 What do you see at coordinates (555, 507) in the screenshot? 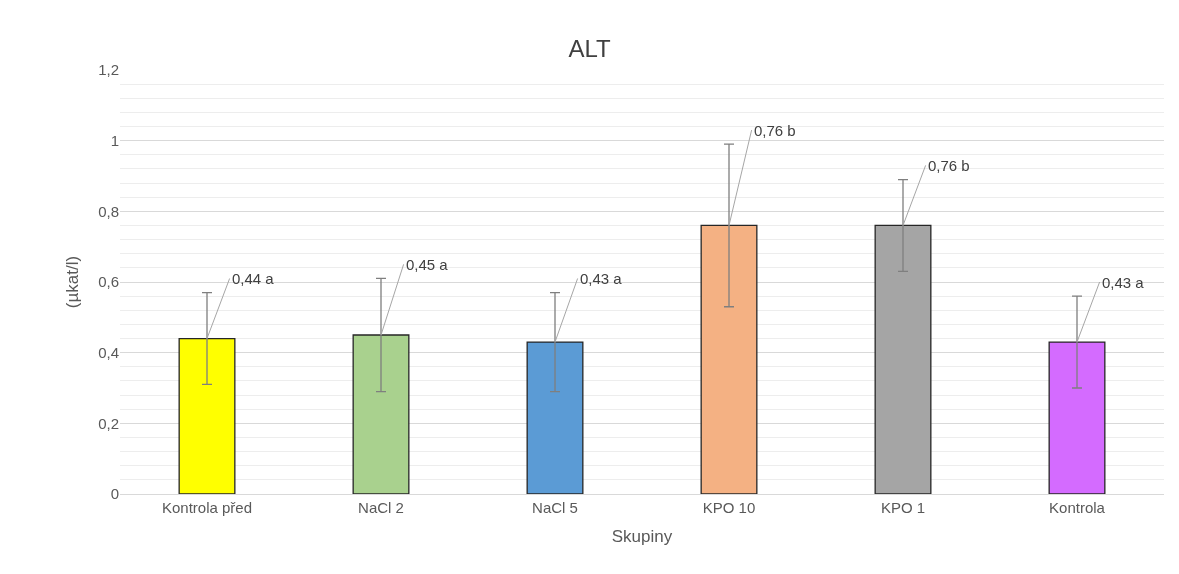
I see `x-tick-label: NaCl 5` at bounding box center [555, 507].